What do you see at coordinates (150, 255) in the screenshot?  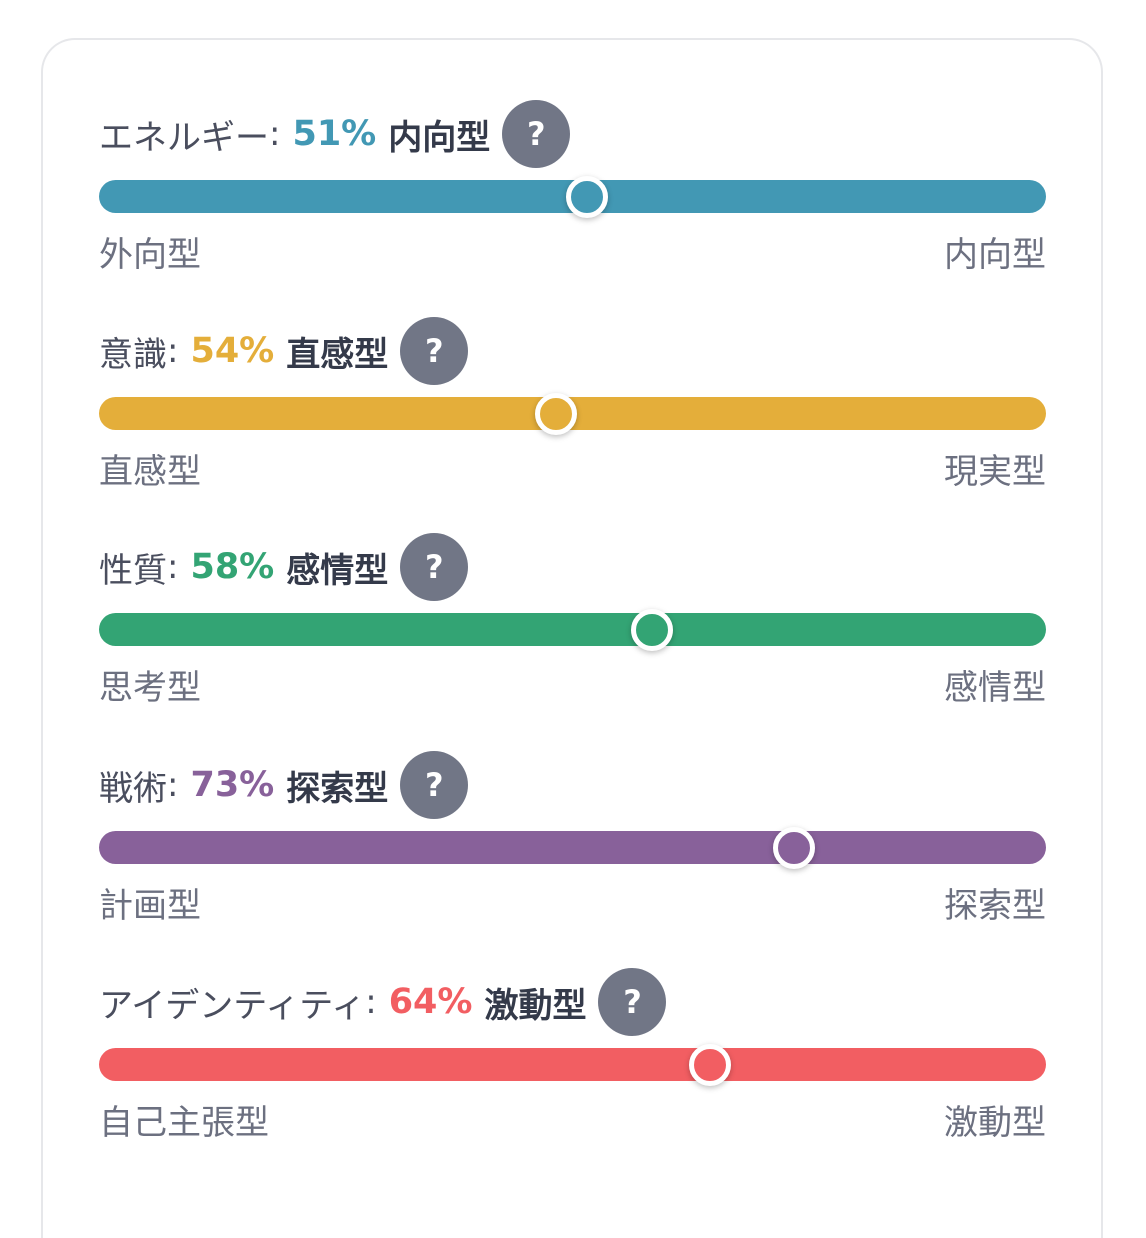 I see `left-pole-label: 外向型` at bounding box center [150, 255].